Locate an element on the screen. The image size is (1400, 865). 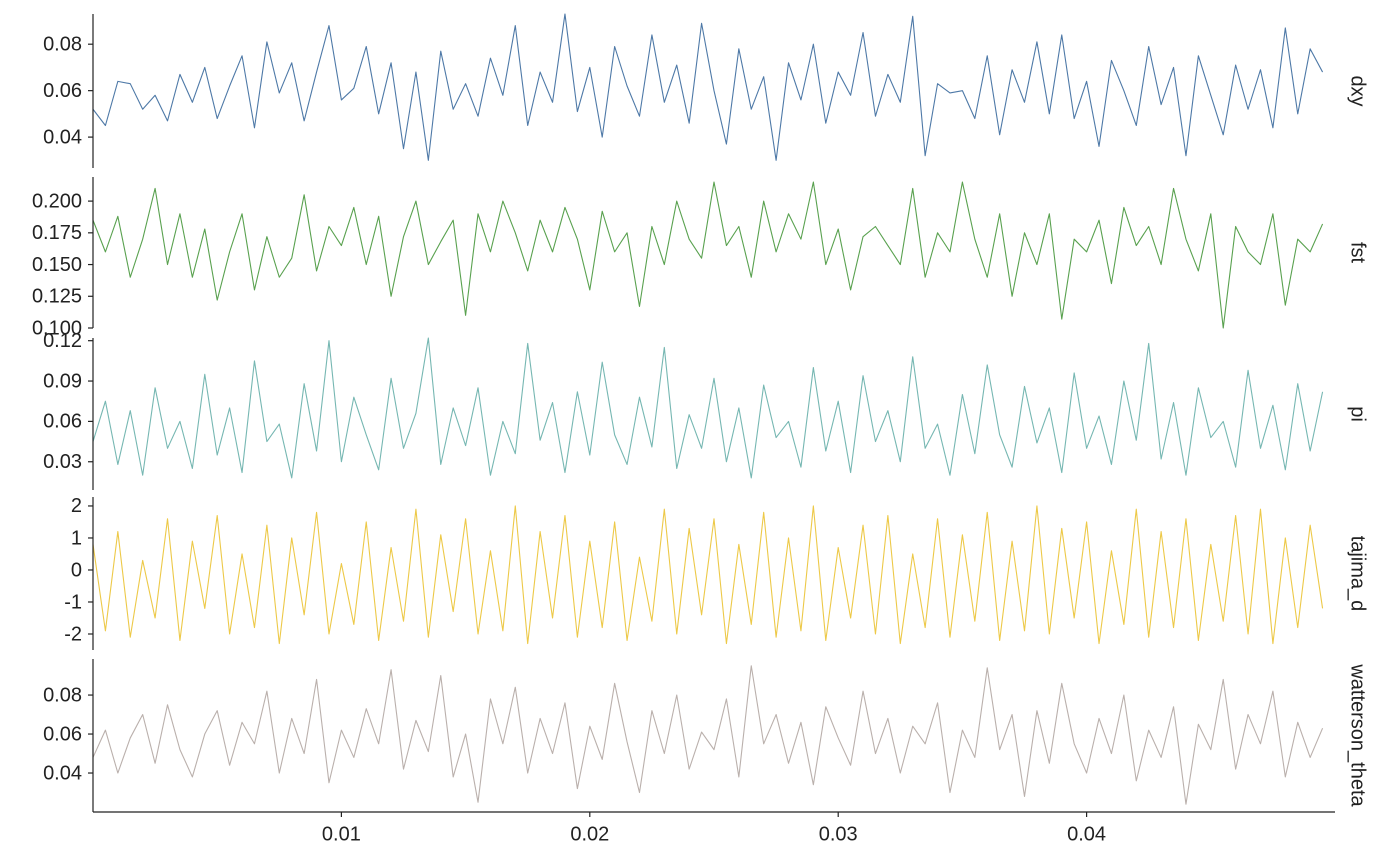
y-tick-label: 1 is located at coordinates (76, 538).